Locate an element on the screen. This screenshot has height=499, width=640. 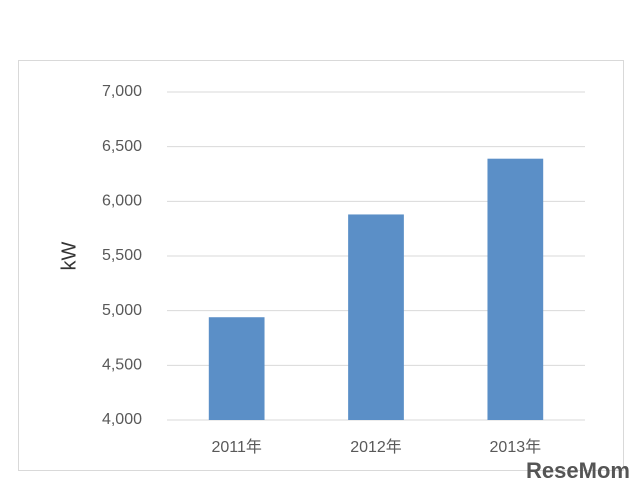
x-tick-label: 2012年 is located at coordinates (376, 447).